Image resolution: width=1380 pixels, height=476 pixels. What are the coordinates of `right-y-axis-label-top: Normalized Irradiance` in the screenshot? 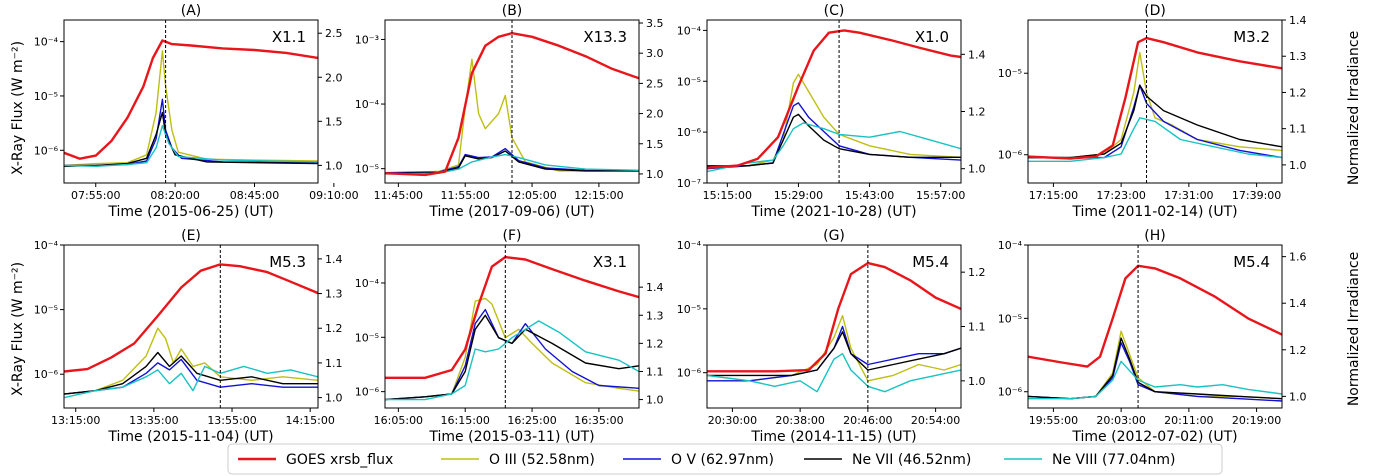 It's located at (1354, 108).